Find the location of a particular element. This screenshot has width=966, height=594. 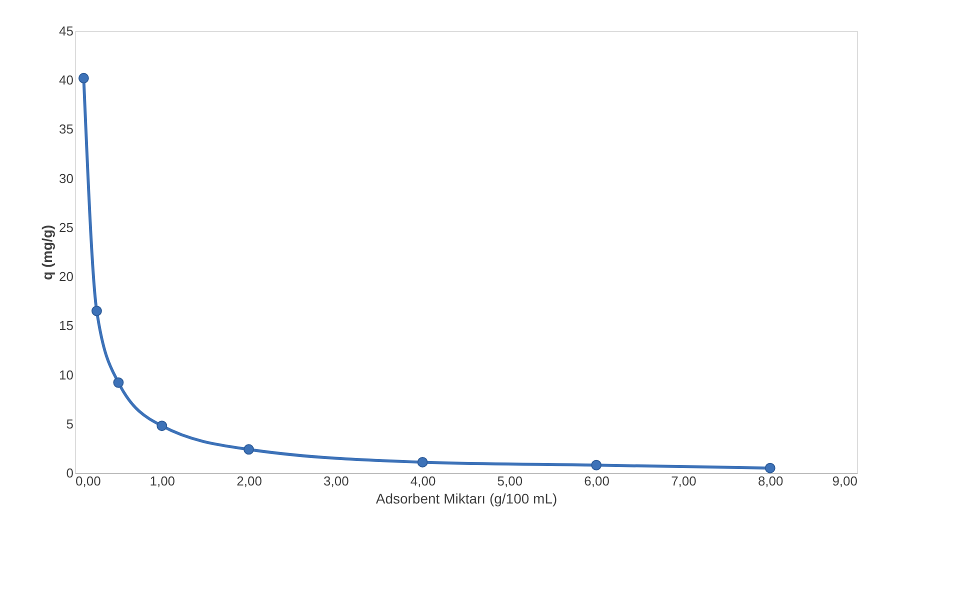

y-tick-label: 25 is located at coordinates (66, 227).